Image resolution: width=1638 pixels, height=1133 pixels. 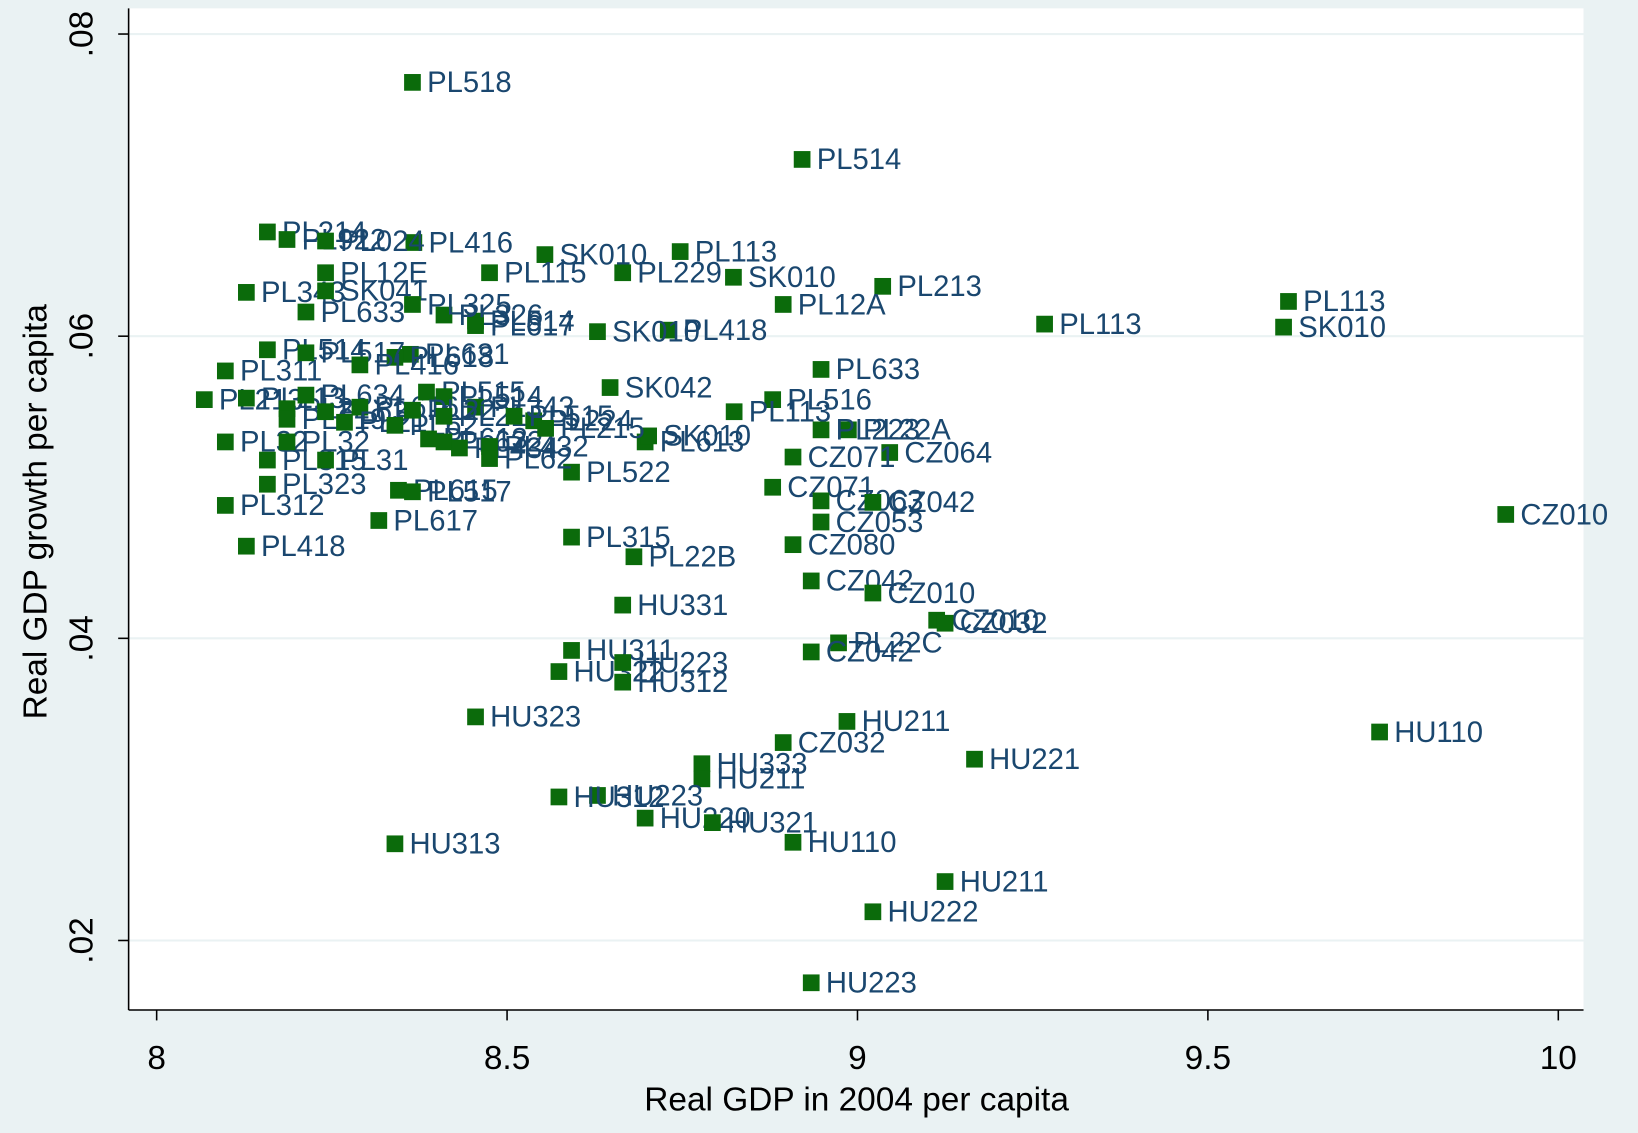 What do you see at coordinates (455, 491) in the screenshot?
I see `point-label: PL615` at bounding box center [455, 491].